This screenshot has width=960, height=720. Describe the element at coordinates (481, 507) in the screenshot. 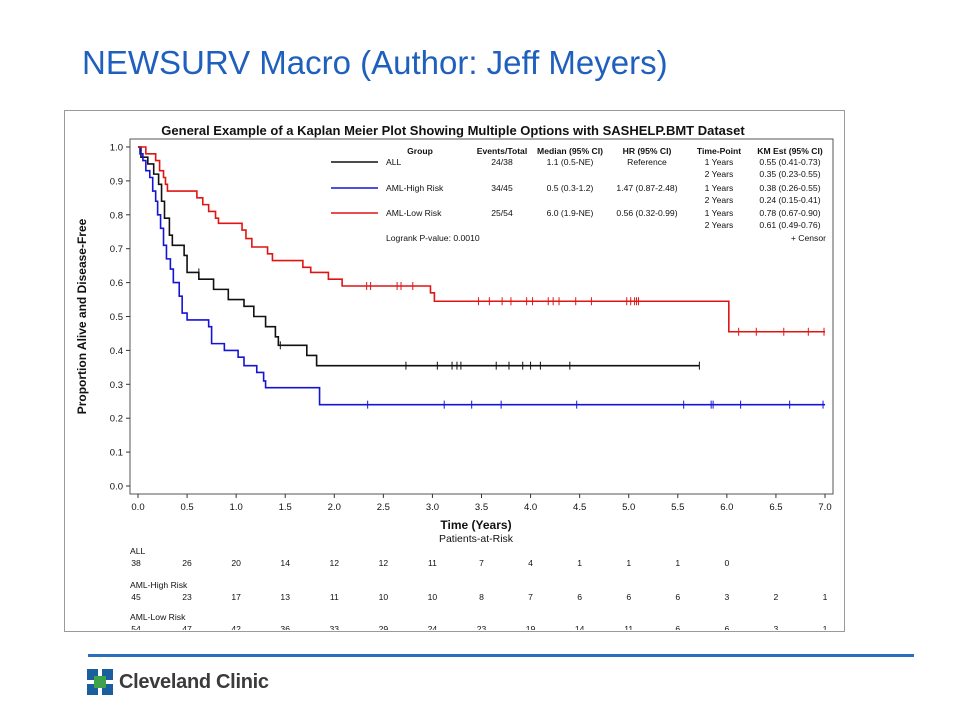

I see `x-tick-label: 3.5` at that location.